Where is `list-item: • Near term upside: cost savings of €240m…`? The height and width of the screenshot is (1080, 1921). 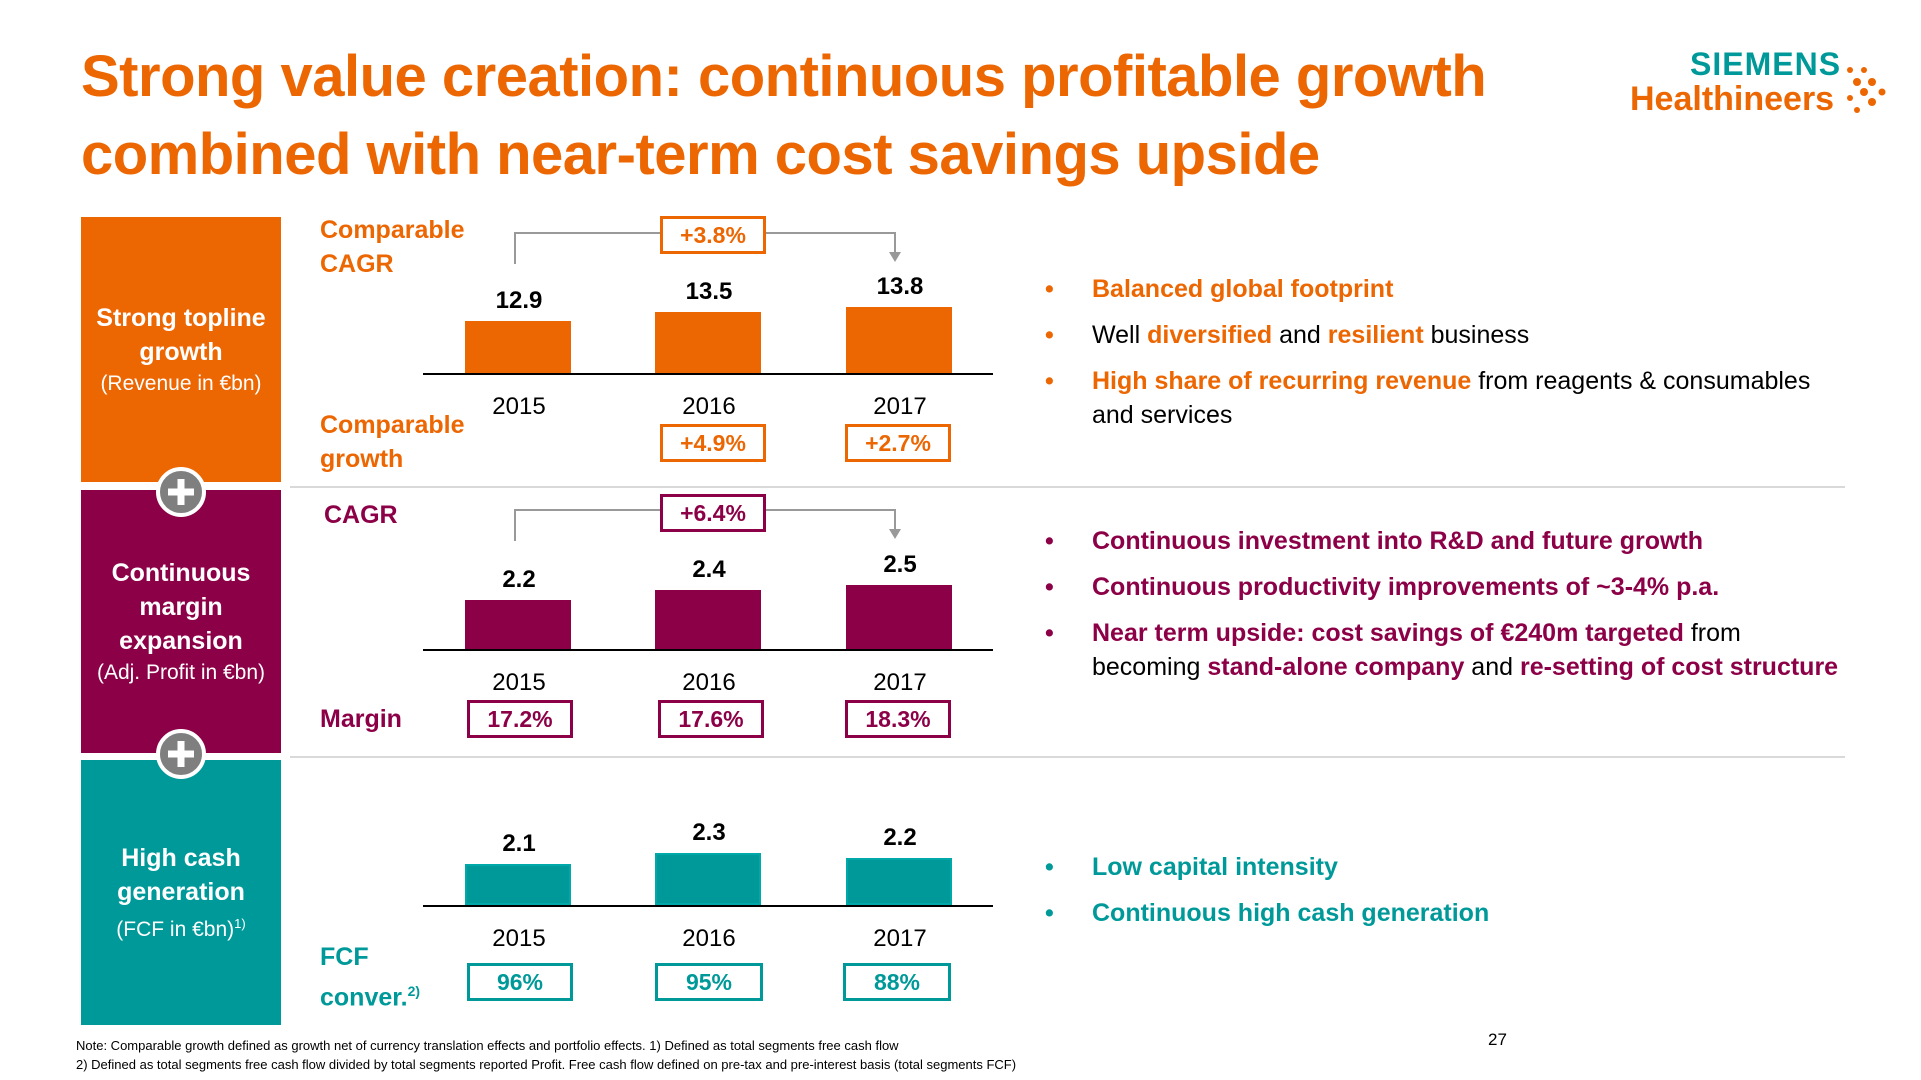
list-item: • Near term upside: cost savings of €240m… is located at coordinates (1442, 650).